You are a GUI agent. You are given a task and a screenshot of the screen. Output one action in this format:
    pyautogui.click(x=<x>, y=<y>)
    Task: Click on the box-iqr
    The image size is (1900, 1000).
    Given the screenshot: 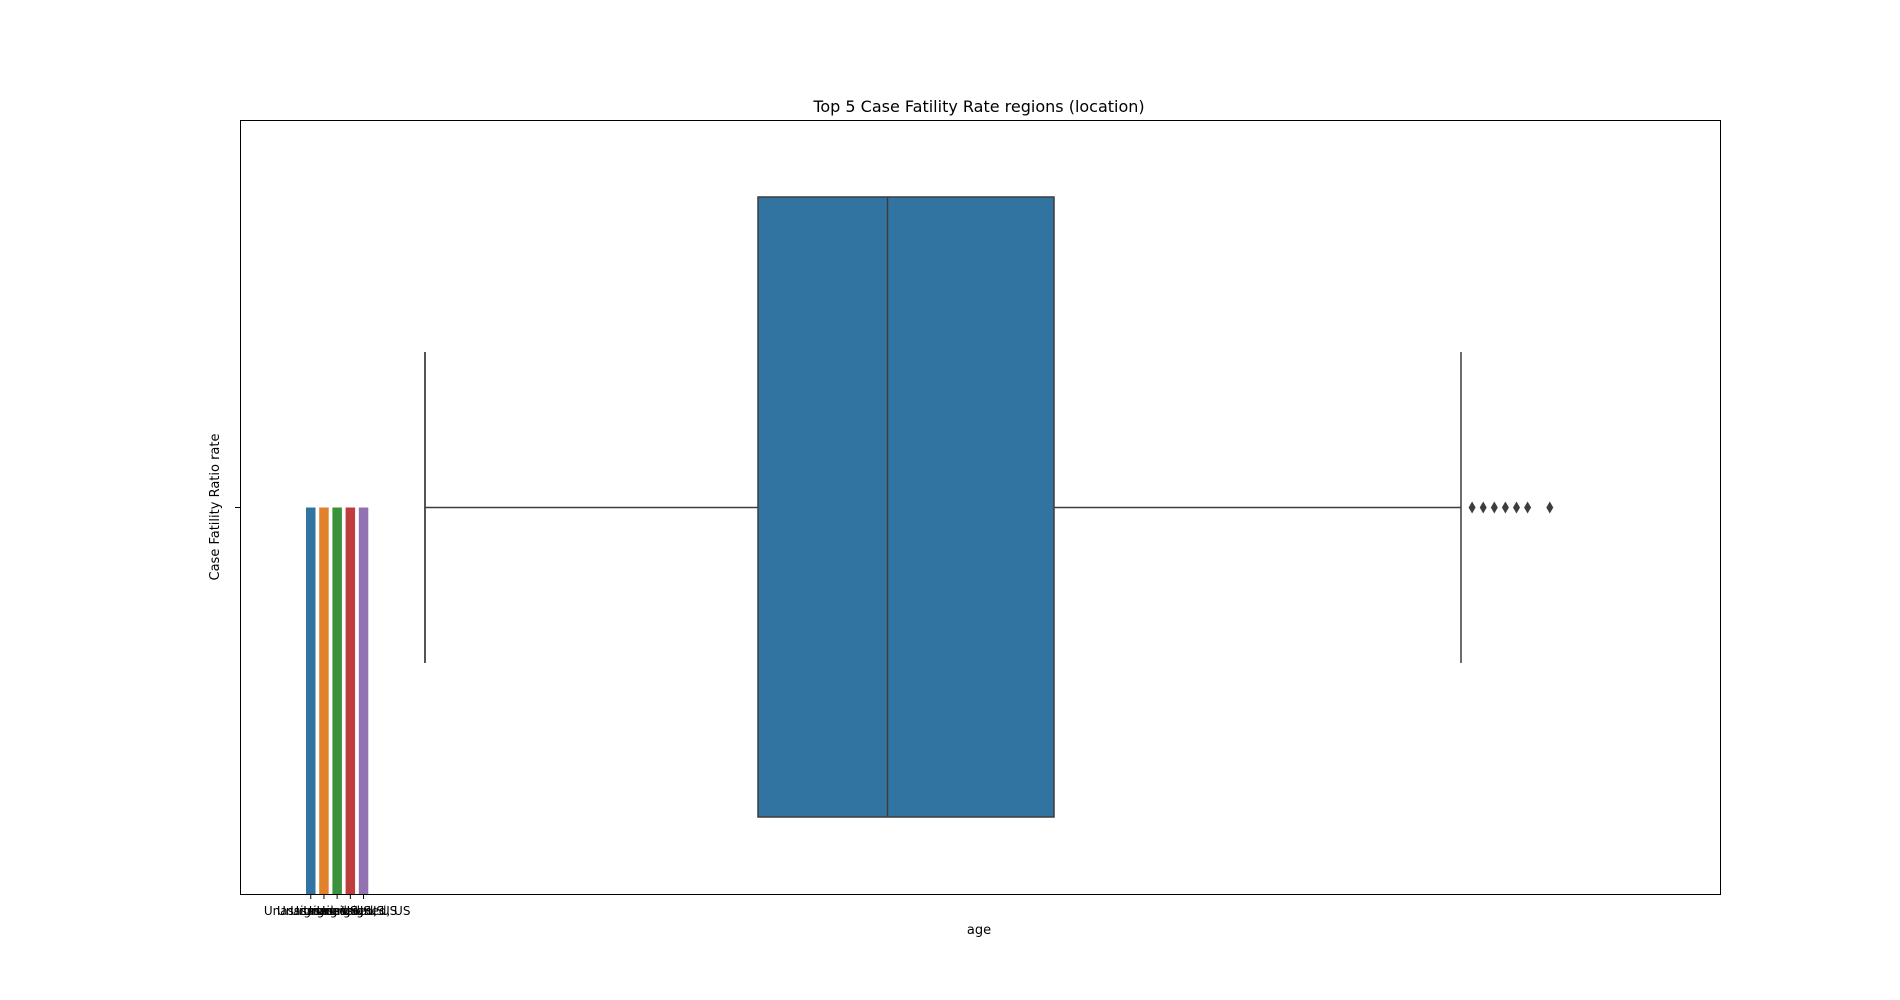 What is the action you would take?
    pyautogui.click(x=906, y=507)
    